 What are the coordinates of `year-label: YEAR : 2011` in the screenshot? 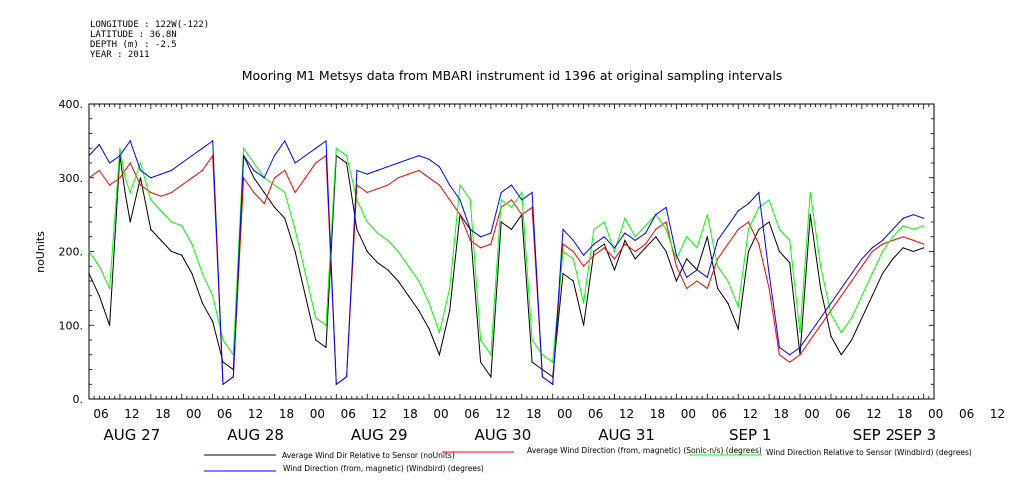 It's located at (120, 55).